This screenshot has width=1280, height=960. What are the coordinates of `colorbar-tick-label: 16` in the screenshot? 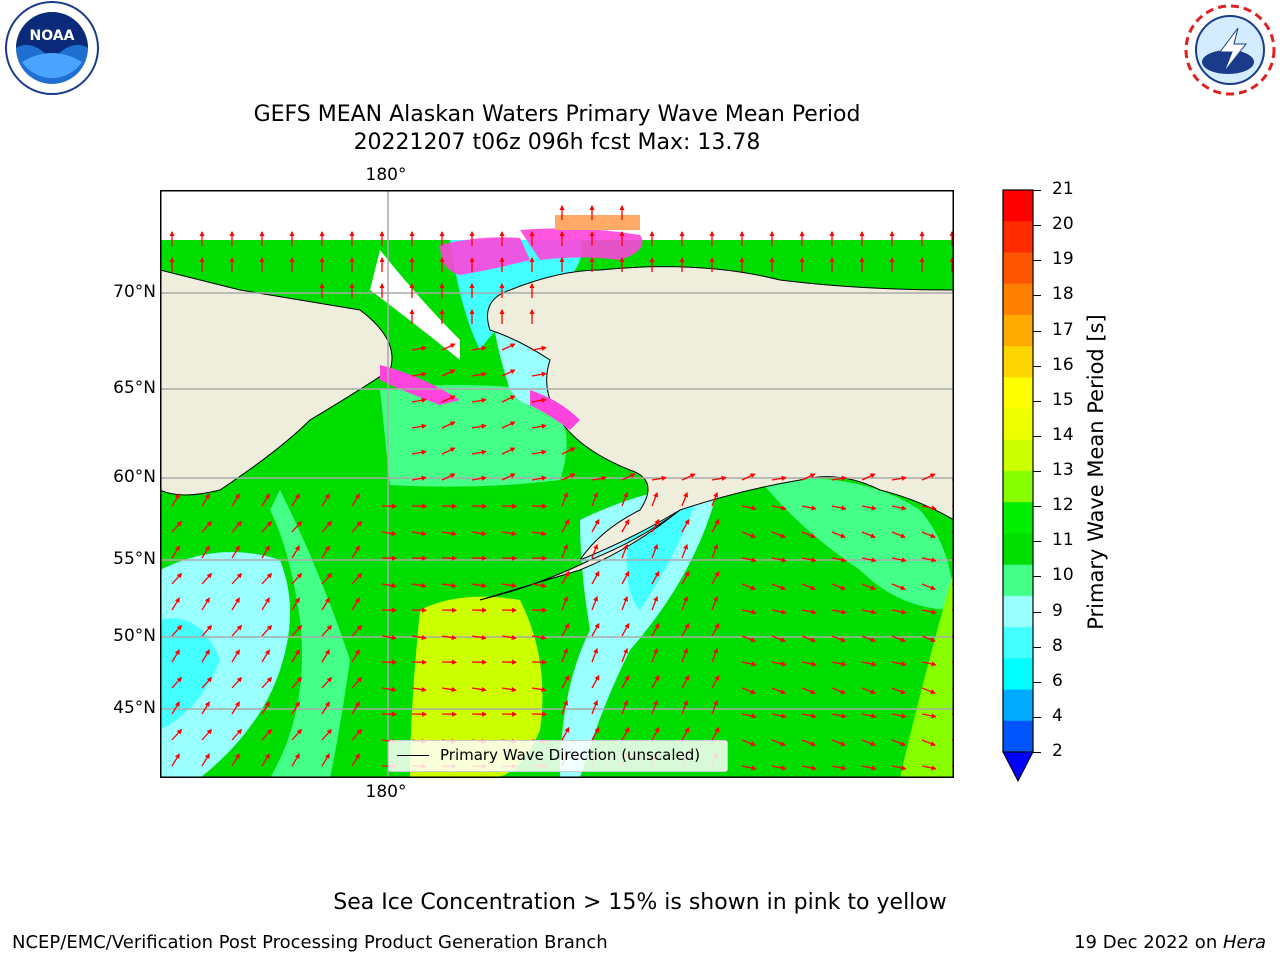 It's located at (1063, 364).